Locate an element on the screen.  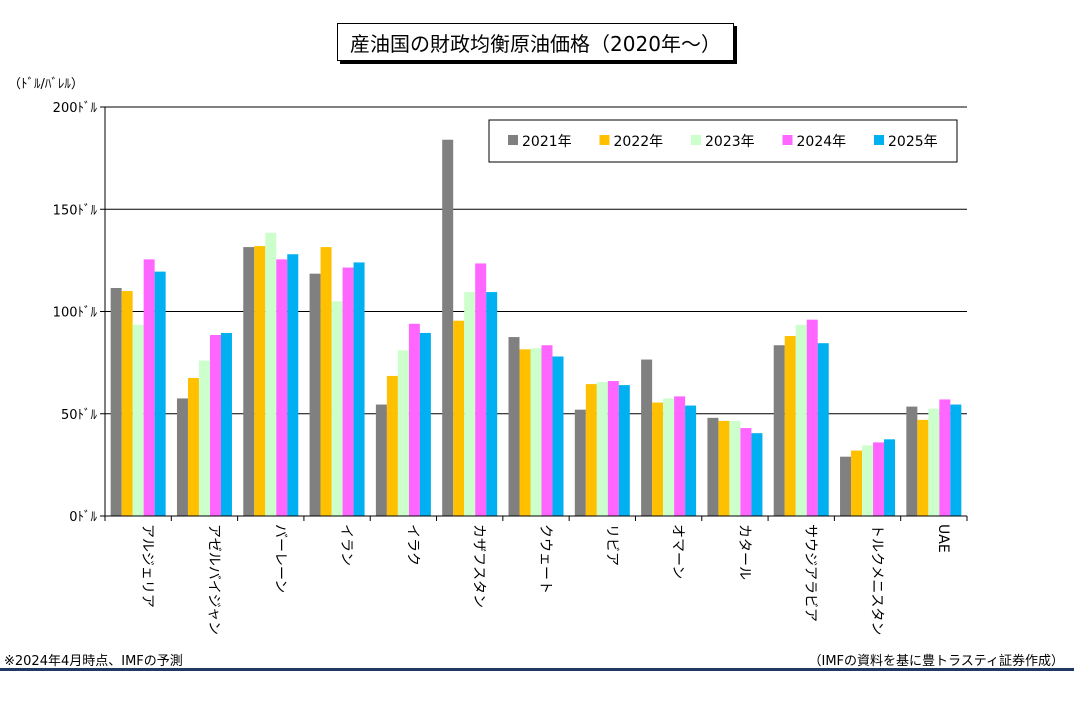
category-label: バーレーン is located at coordinates (280, 558).